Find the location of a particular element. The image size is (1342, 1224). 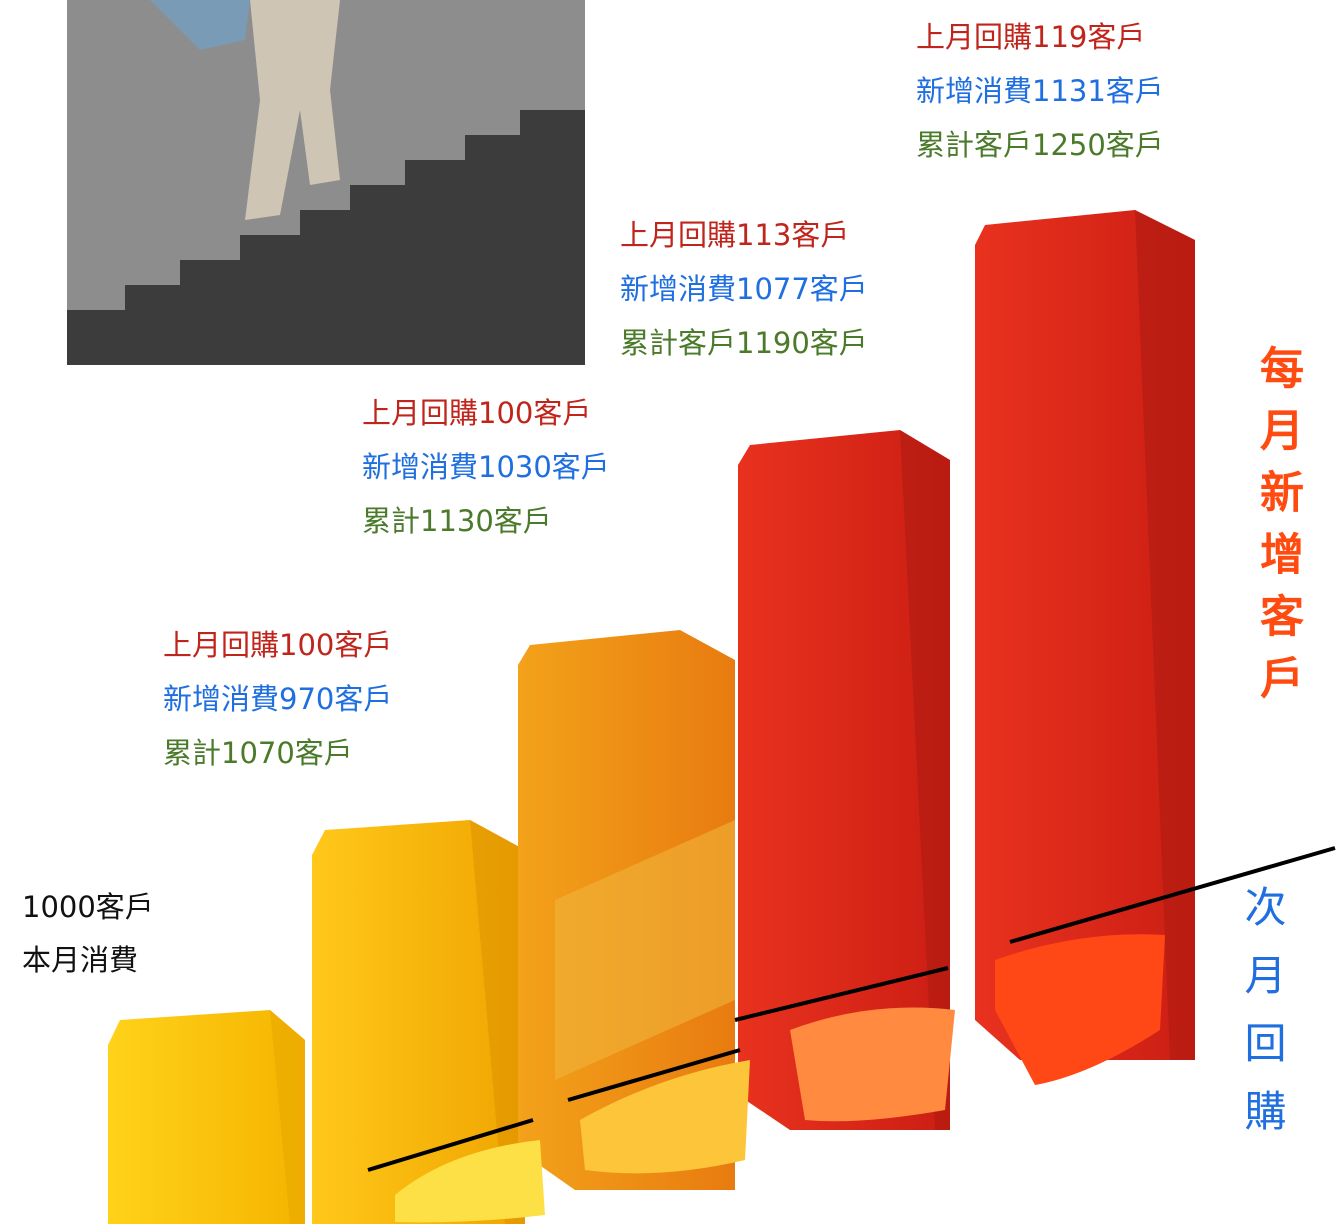

new-customers: 新增消費970客戶 is located at coordinates (278, 699).